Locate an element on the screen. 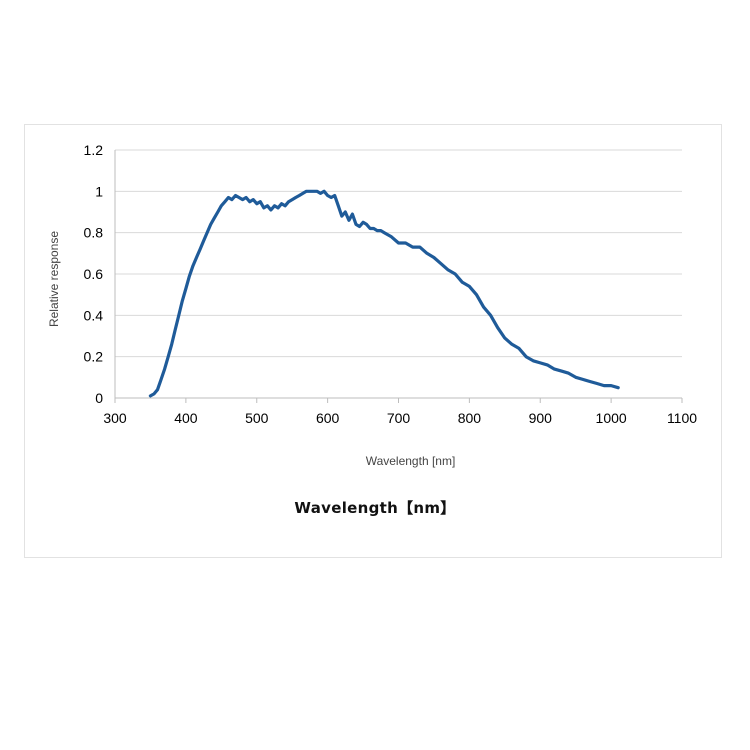 The height and width of the screenshot is (750, 750). x-tick-label: 500 is located at coordinates (257, 418).